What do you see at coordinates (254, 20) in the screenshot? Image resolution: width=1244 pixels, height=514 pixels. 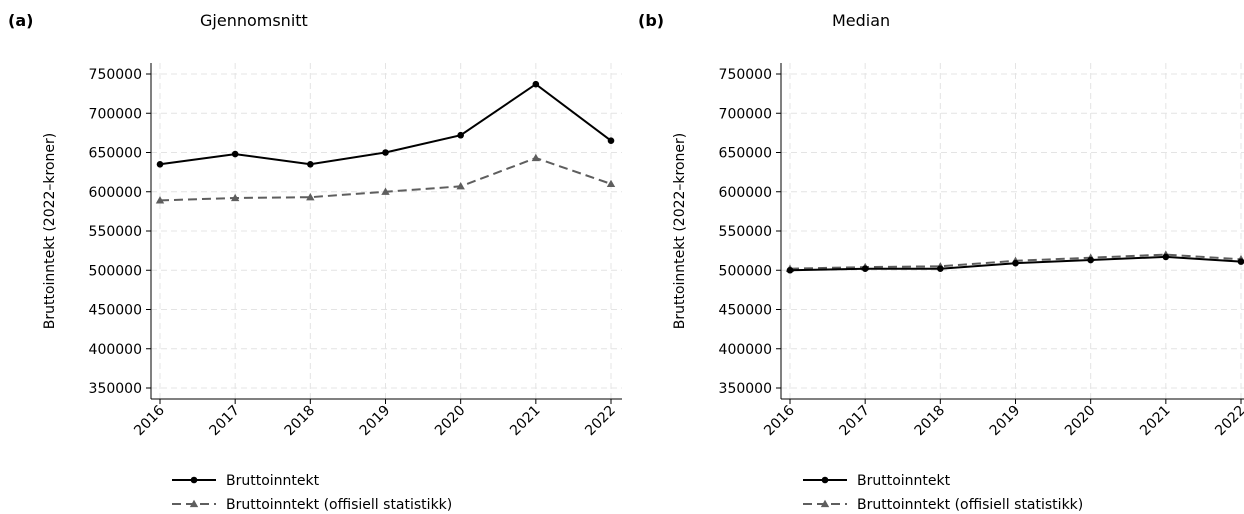 I see `panel-title: Gjennomsnitt` at bounding box center [254, 20].